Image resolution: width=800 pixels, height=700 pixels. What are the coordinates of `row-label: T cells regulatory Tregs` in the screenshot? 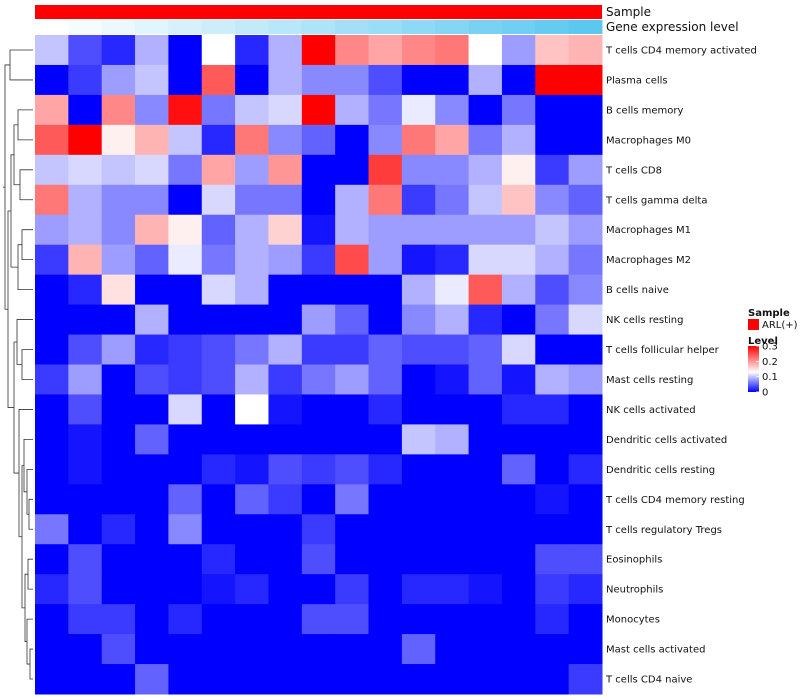 It's located at (663, 530).